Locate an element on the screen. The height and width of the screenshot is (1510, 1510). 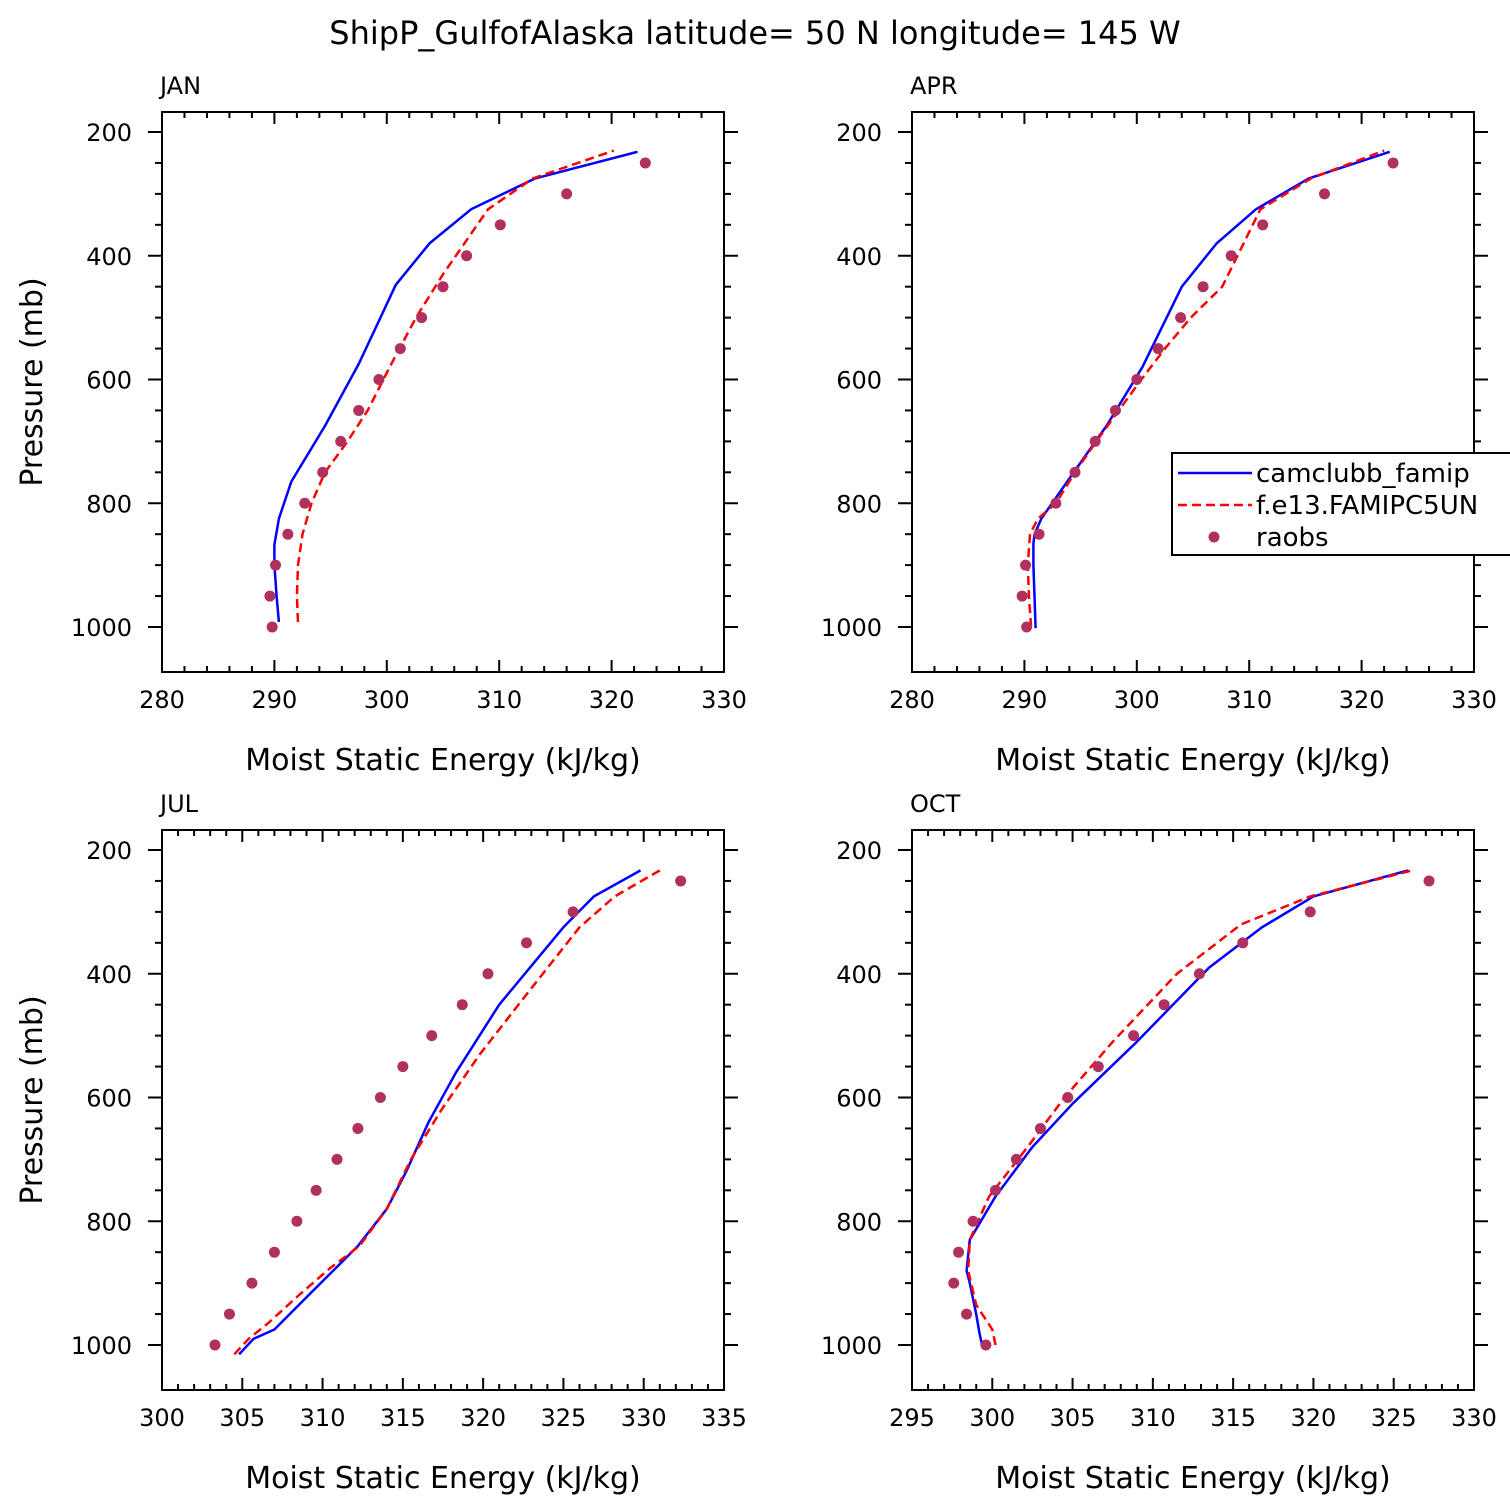
series-line-dashed is located at coordinates (447, 1112).